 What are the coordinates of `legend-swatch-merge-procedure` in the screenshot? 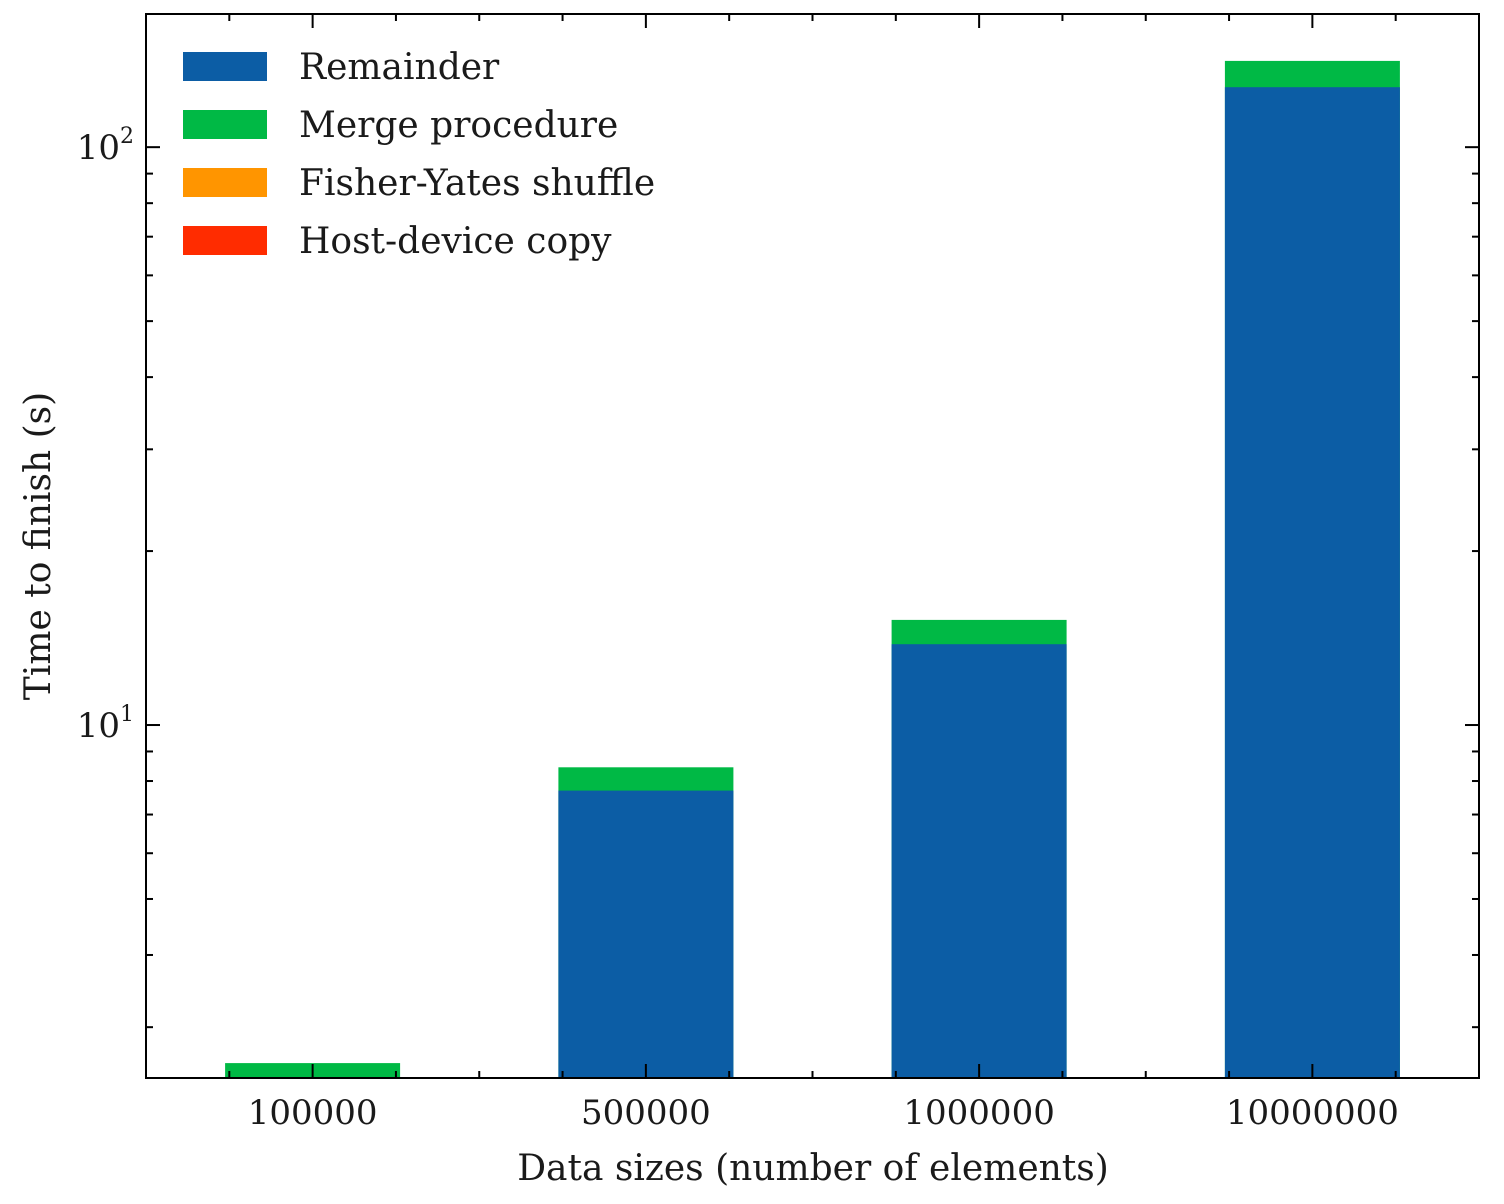 It's located at (225, 124).